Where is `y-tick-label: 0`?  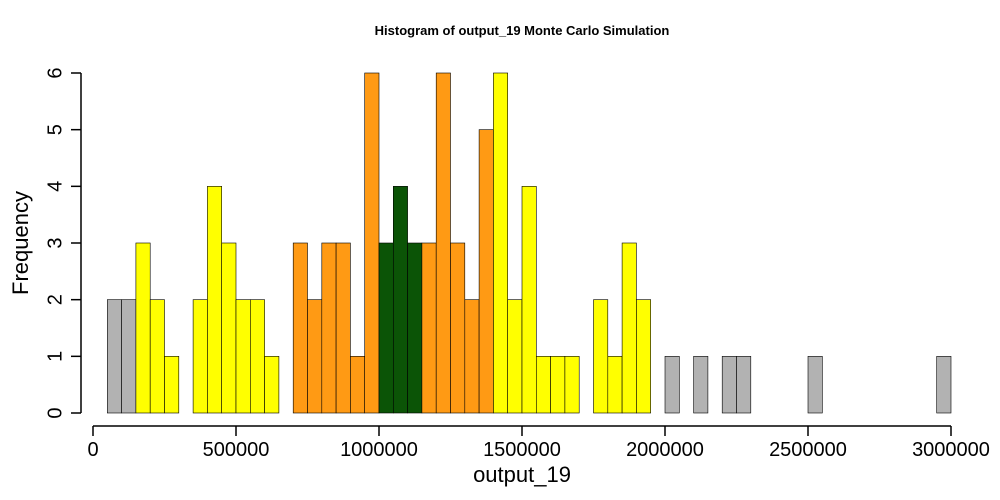 y-tick-label: 0 is located at coordinates (55, 412).